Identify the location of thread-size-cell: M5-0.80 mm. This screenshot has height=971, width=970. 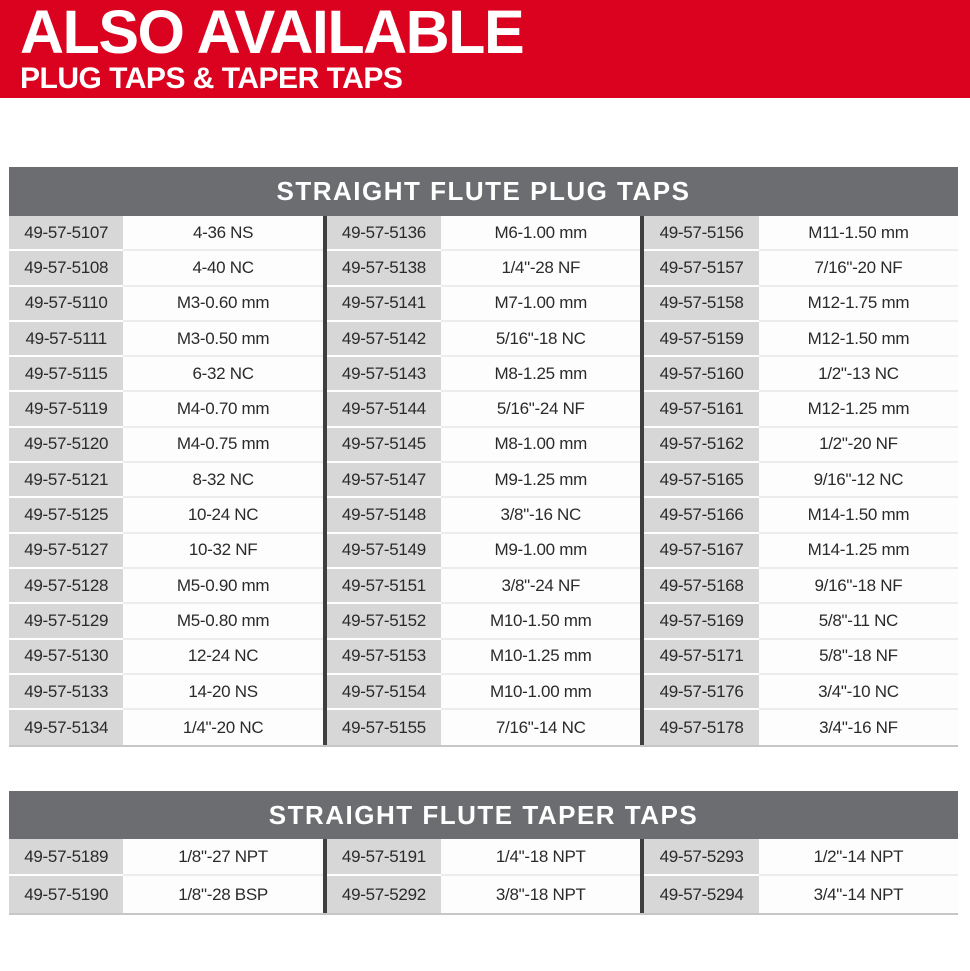
(223, 622).